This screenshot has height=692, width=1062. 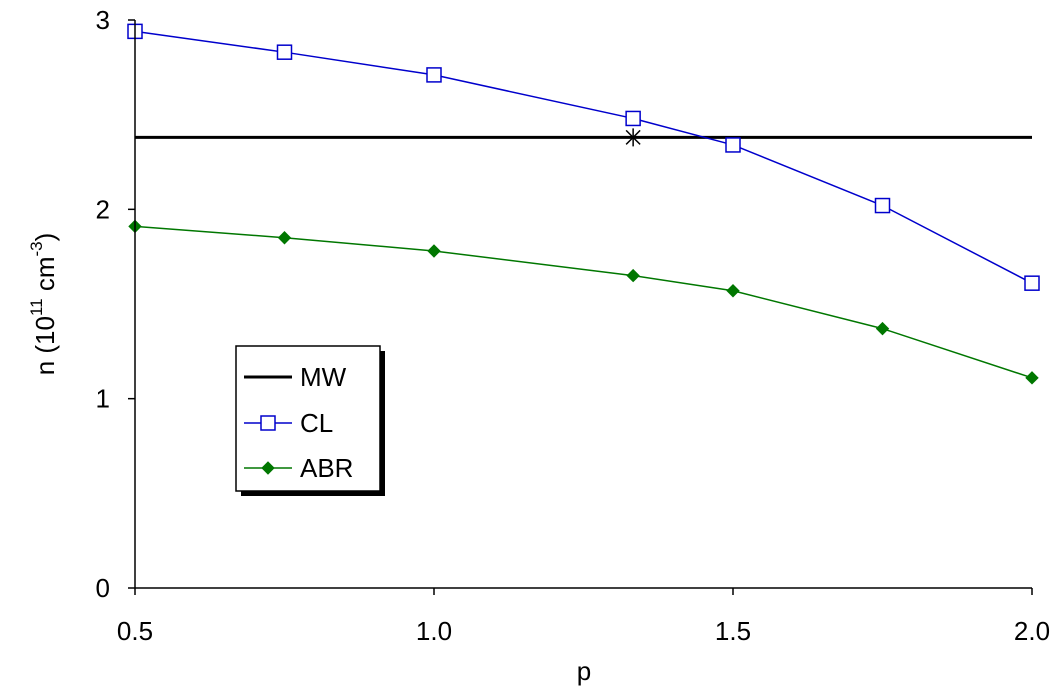 What do you see at coordinates (36, 248) in the screenshot?
I see `y-axis-title-sup2: -3` at bounding box center [36, 248].